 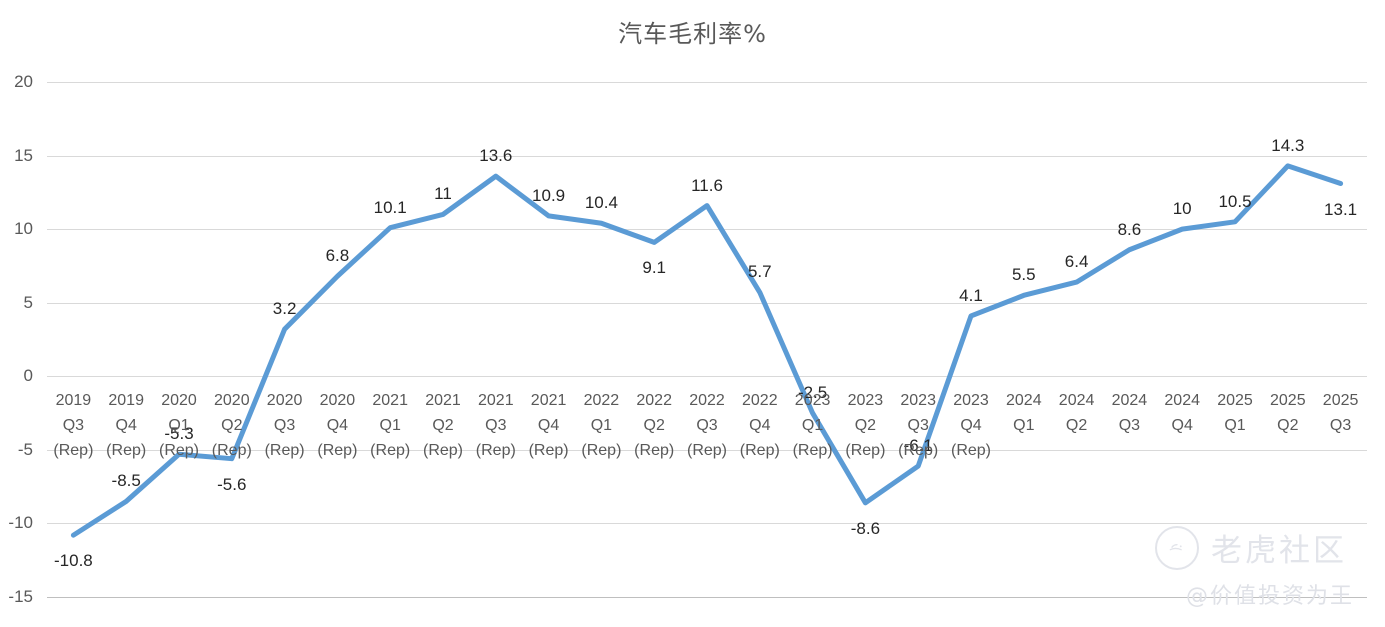 What do you see at coordinates (654, 268) in the screenshot?
I see `data-point-label: 9.1` at bounding box center [654, 268].